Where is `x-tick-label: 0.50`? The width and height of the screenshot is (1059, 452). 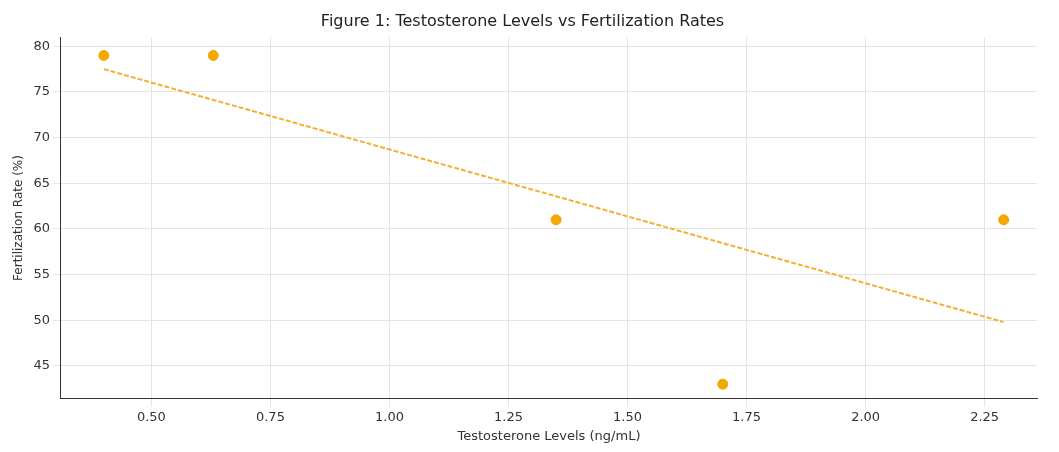
x-tick-label: 0.50 is located at coordinates (151, 416).